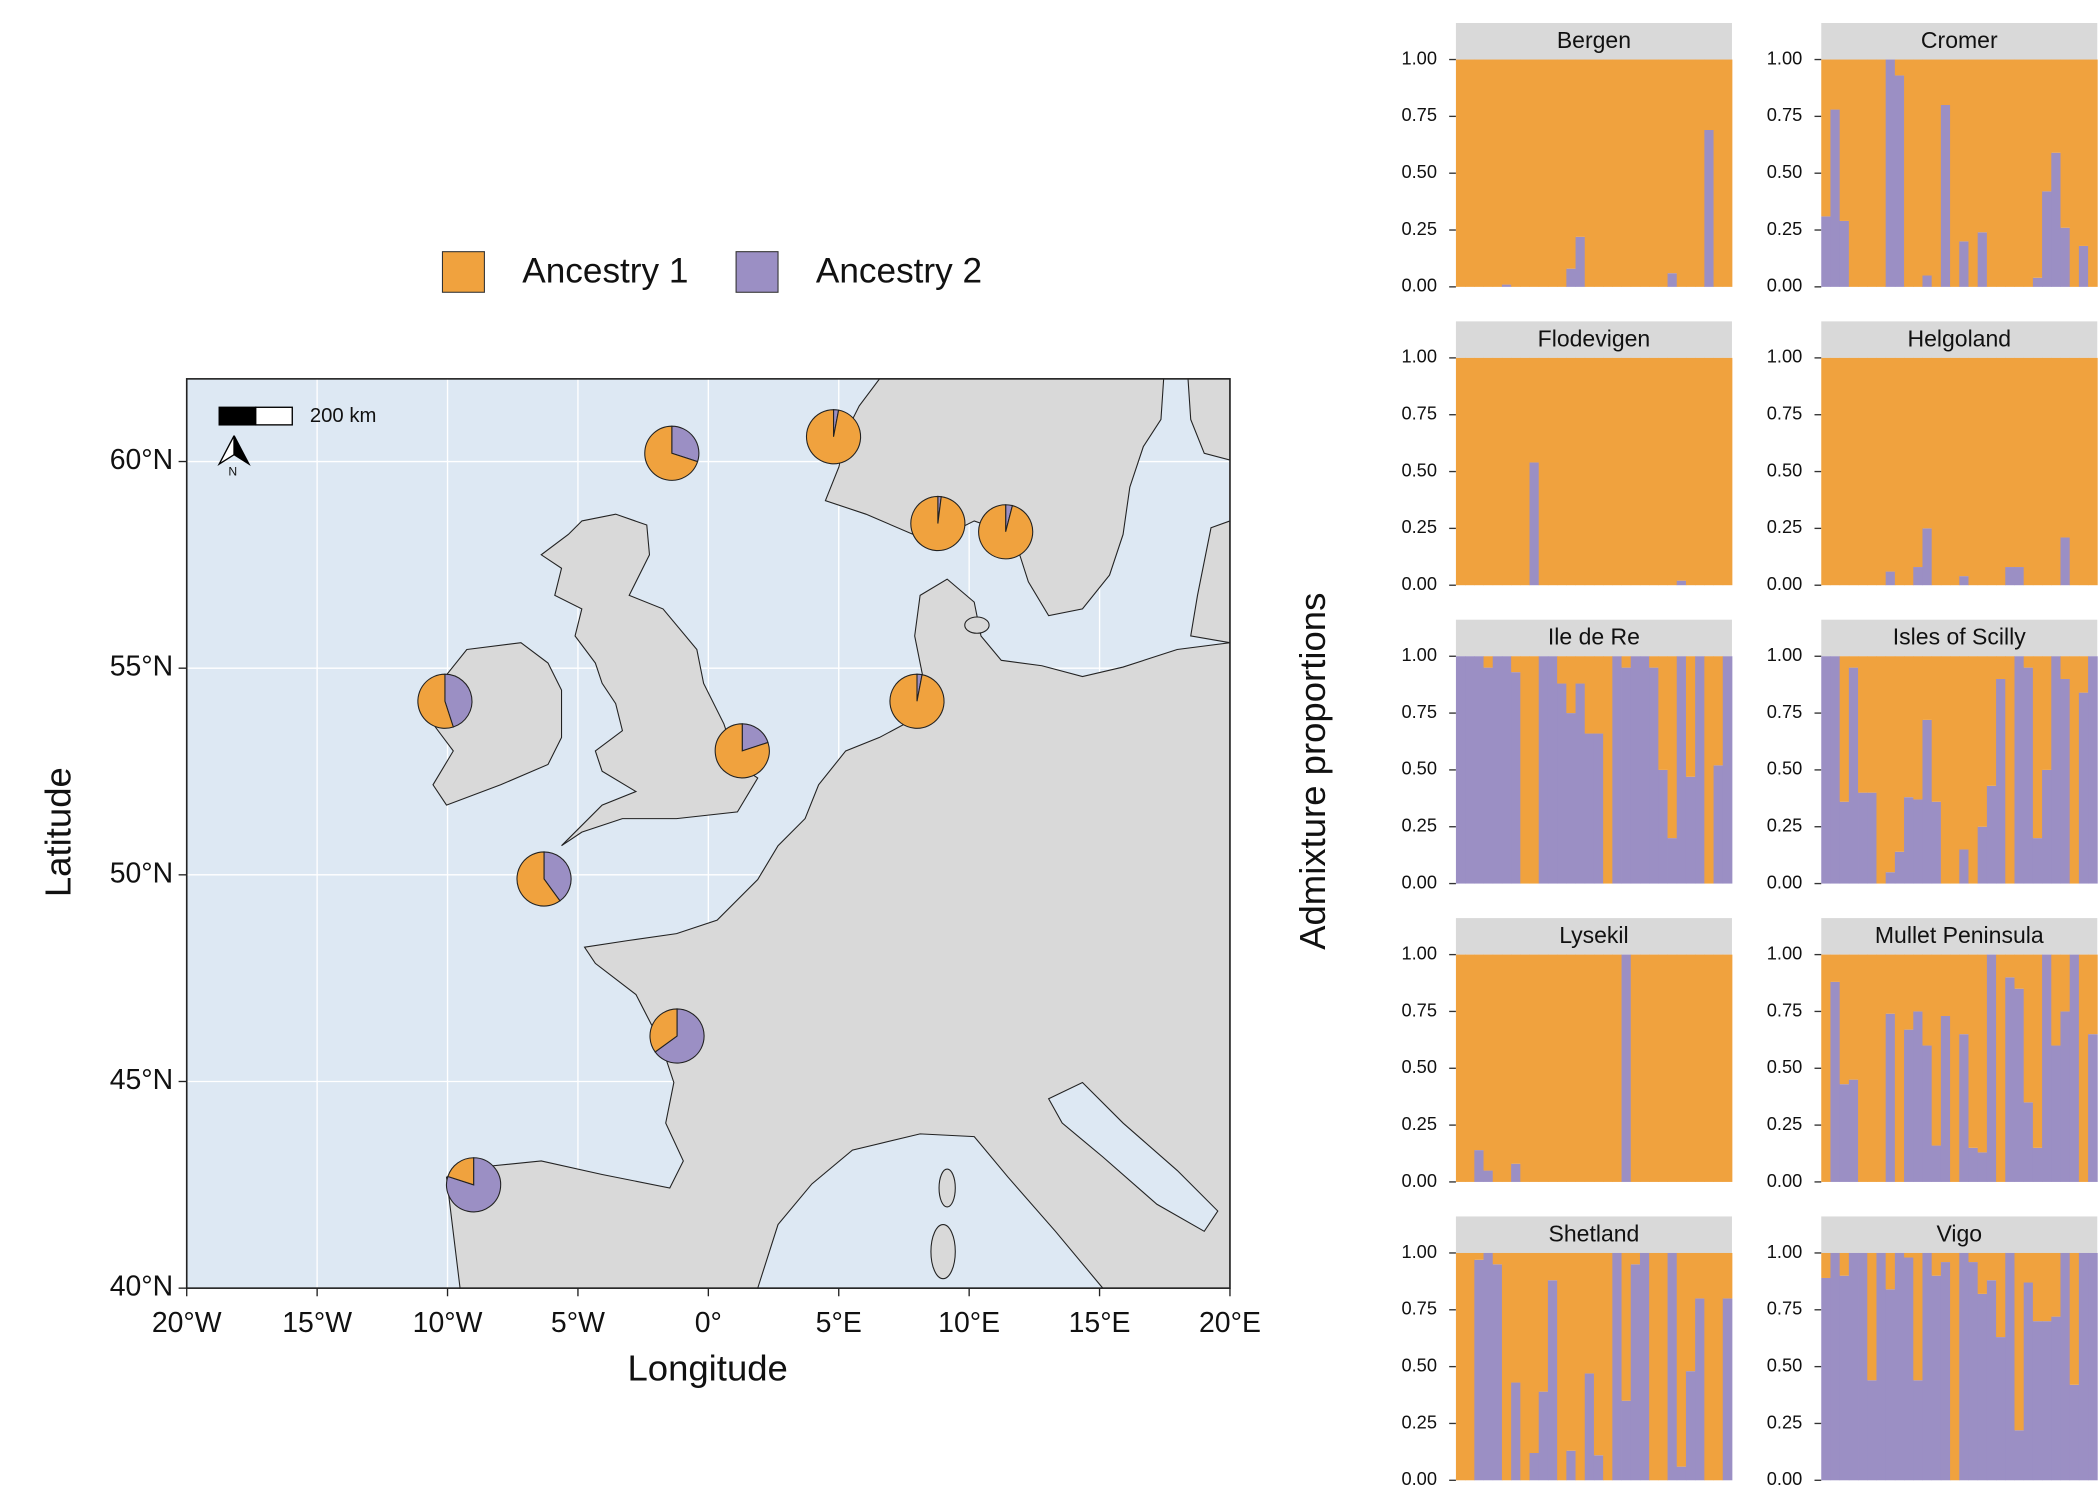 The height and width of the screenshot is (1500, 2100). Describe the element at coordinates (707, 1367) in the screenshot. I see `x-axis-title: Longitude` at that location.